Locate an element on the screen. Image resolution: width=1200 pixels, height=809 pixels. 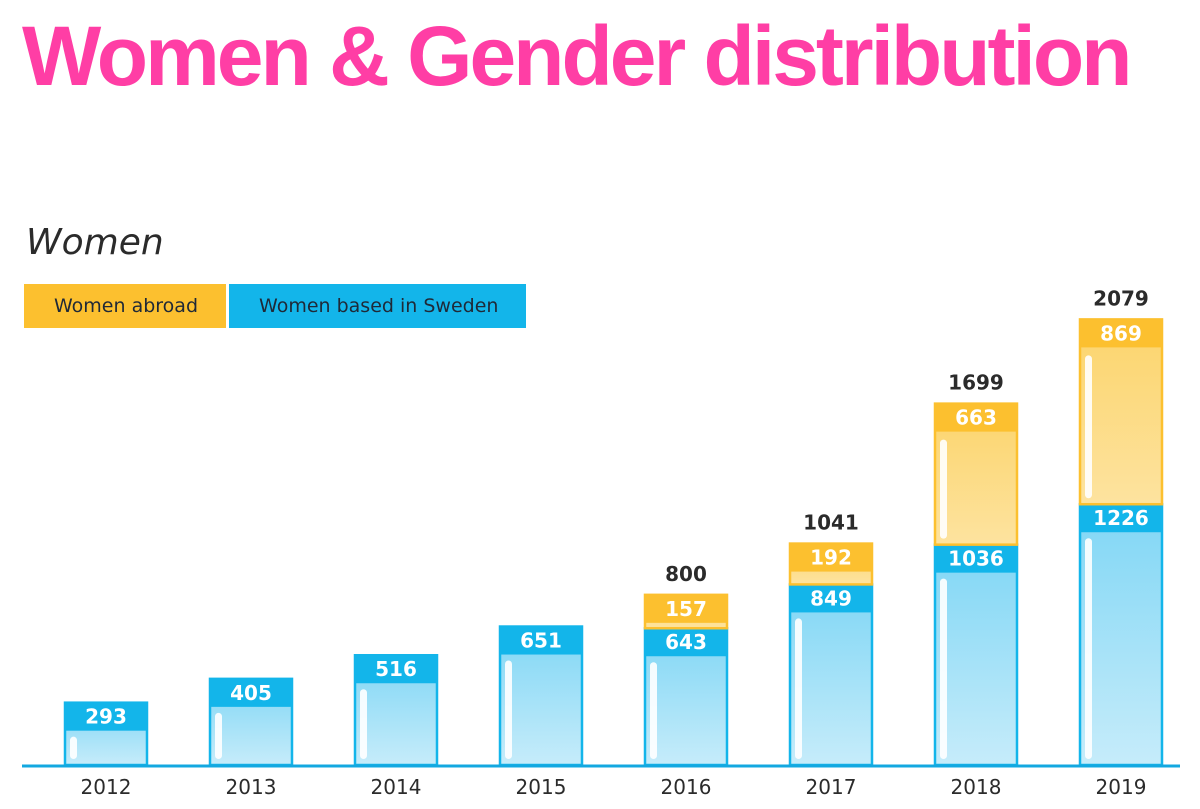
bar-highlight-sweden-2015 is located at coordinates (508, 709).